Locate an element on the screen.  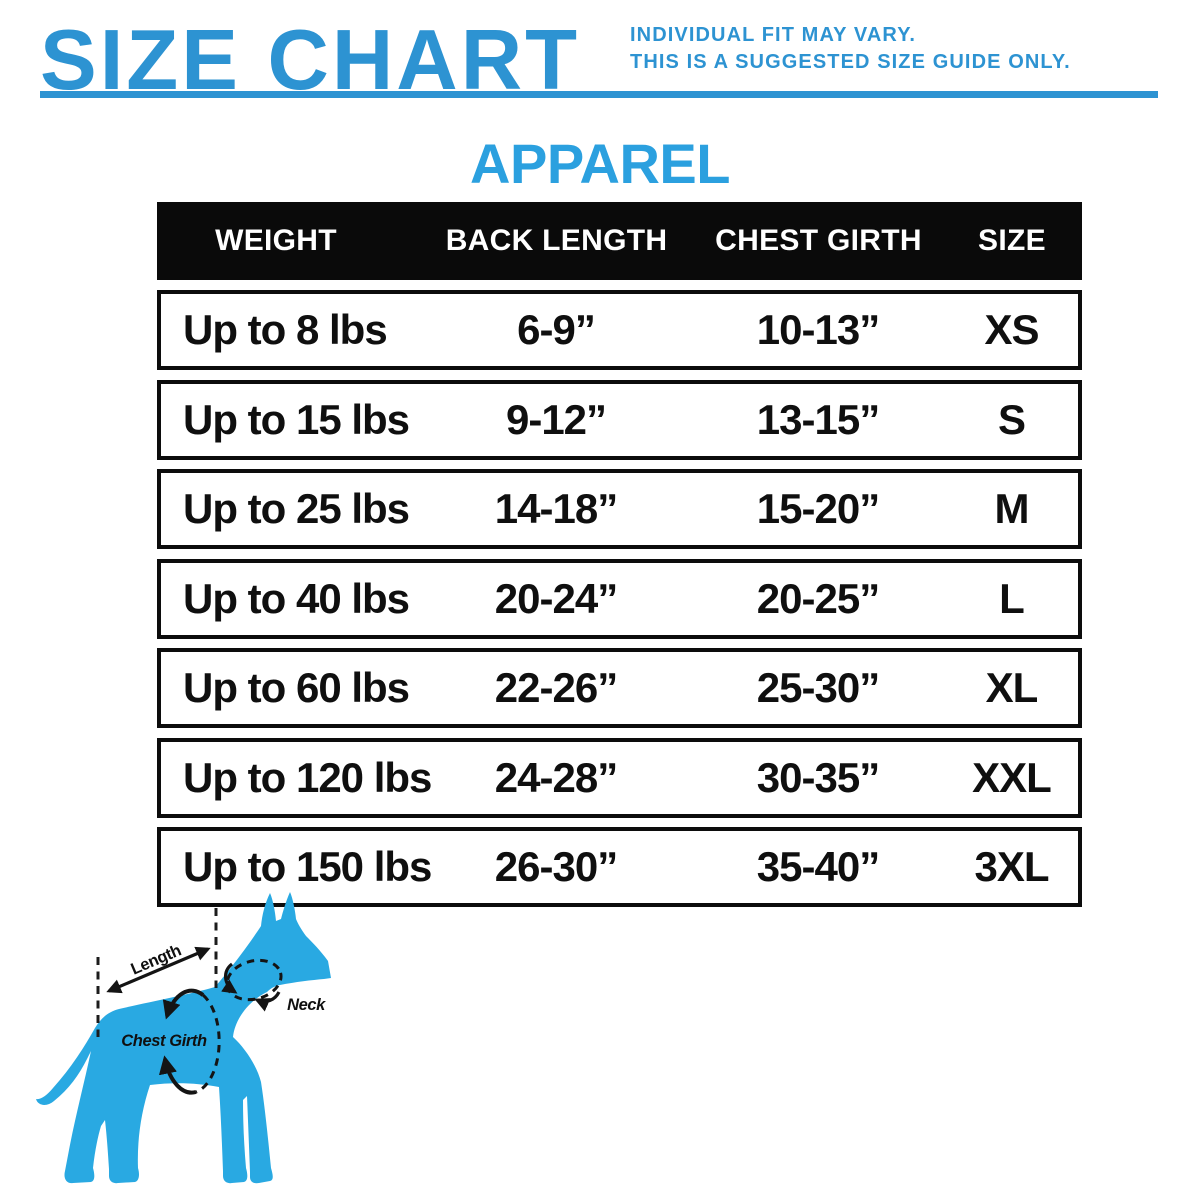
size-cell: M is located at coordinates (1012, 508).